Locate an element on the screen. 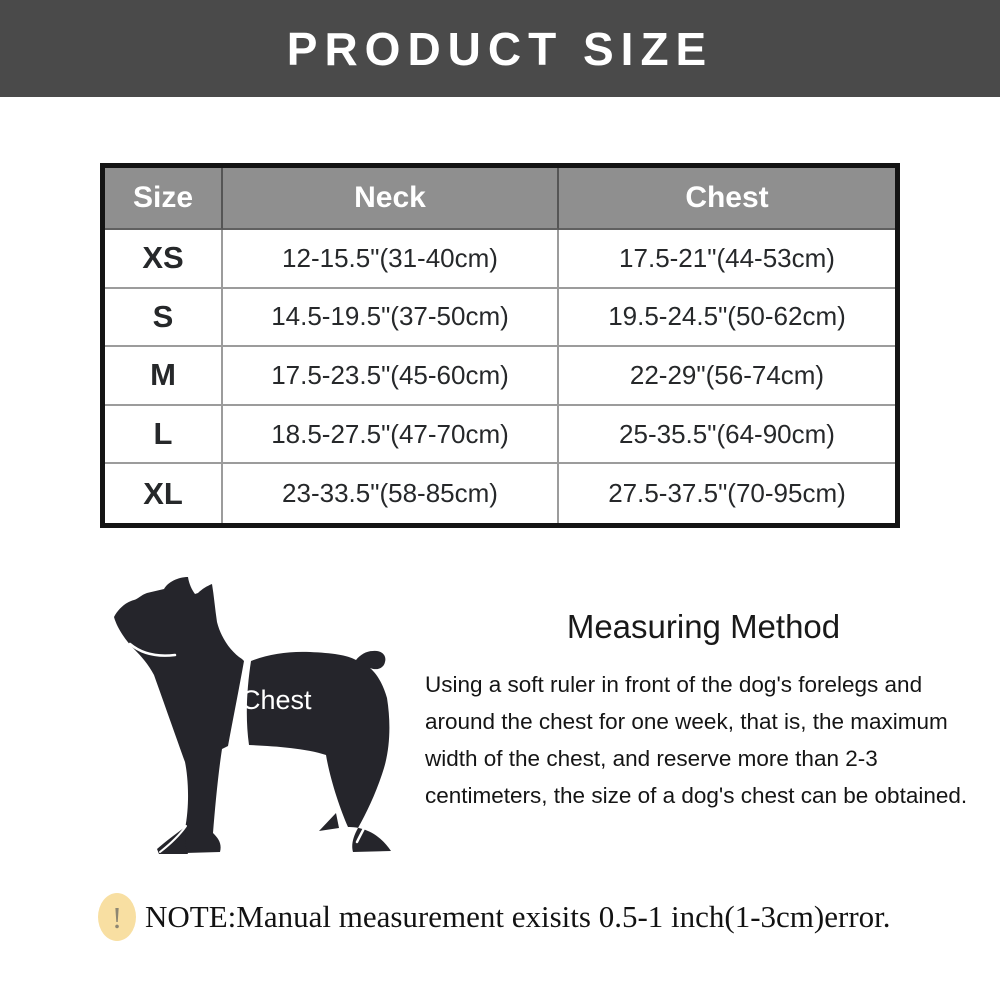 The width and height of the screenshot is (1000, 1000). size-cell: L is located at coordinates (164, 435).